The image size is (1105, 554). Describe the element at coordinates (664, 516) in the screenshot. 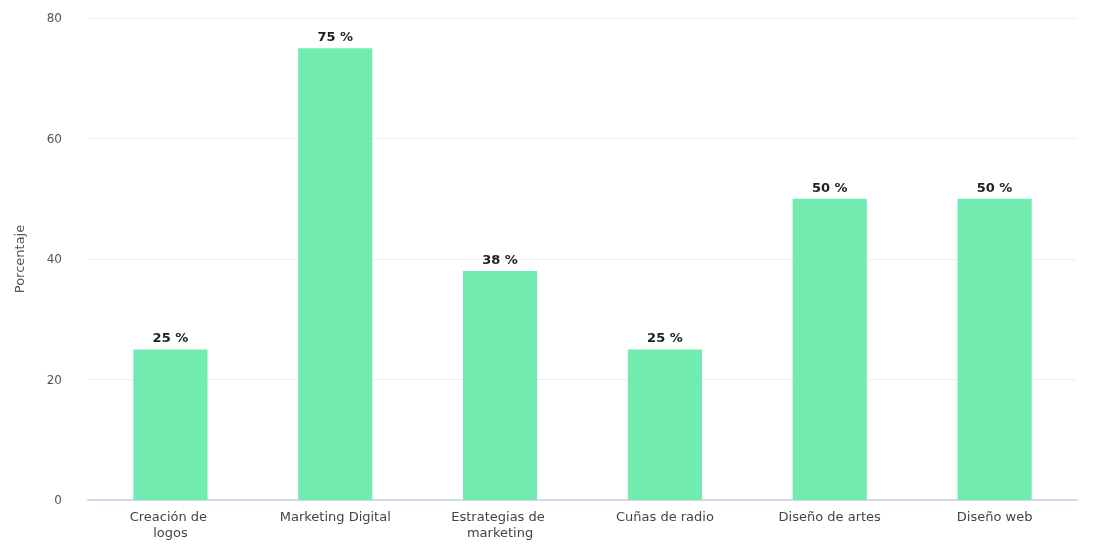

I see `x-tick-label: Cuñas de radio` at that location.